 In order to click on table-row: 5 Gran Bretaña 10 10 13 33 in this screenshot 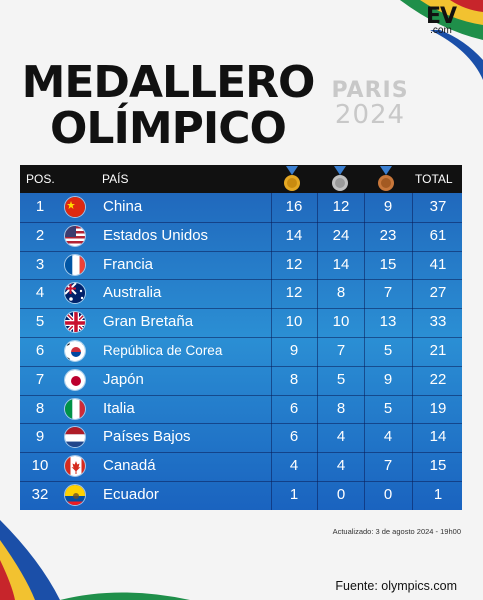, I will do `click(241, 322)`.